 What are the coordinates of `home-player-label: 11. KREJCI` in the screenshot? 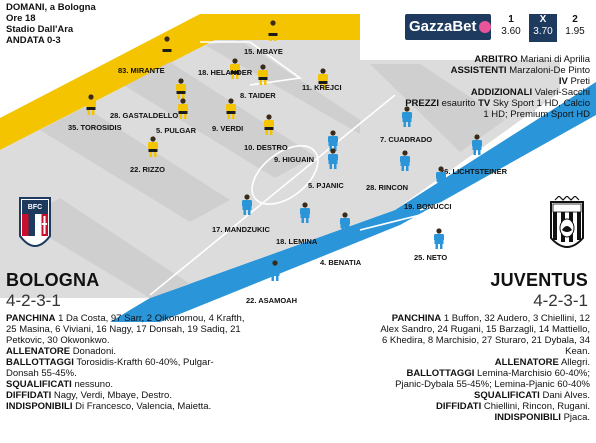 It's located at (322, 87).